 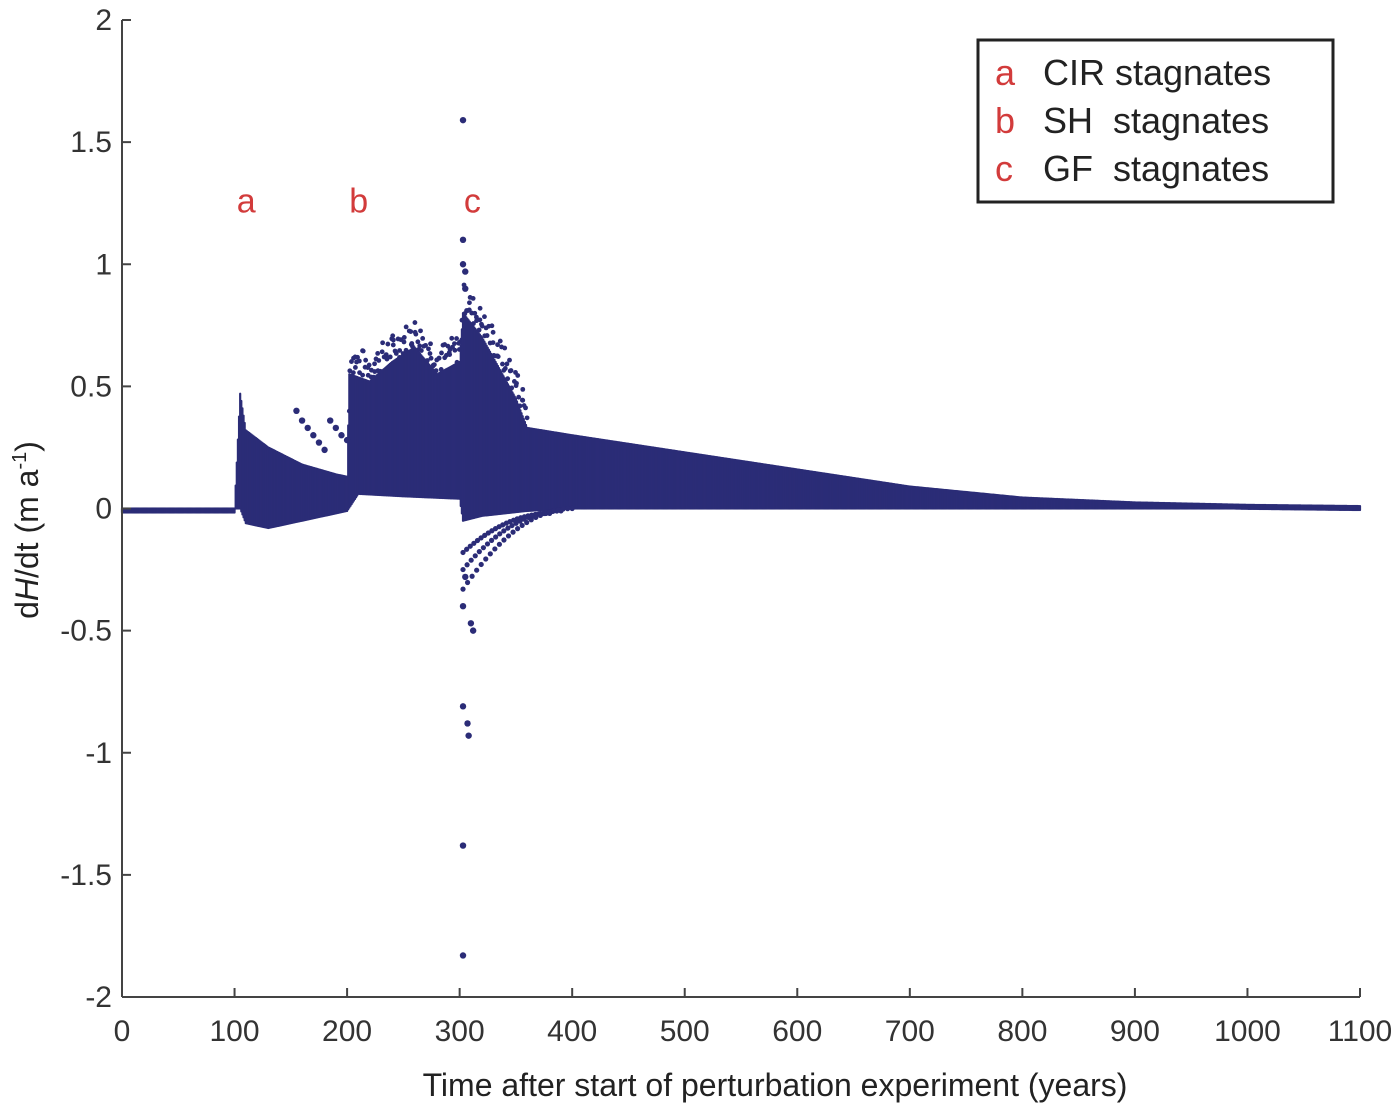 I want to click on x-tick-label: 900, so click(x=1135, y=1031).